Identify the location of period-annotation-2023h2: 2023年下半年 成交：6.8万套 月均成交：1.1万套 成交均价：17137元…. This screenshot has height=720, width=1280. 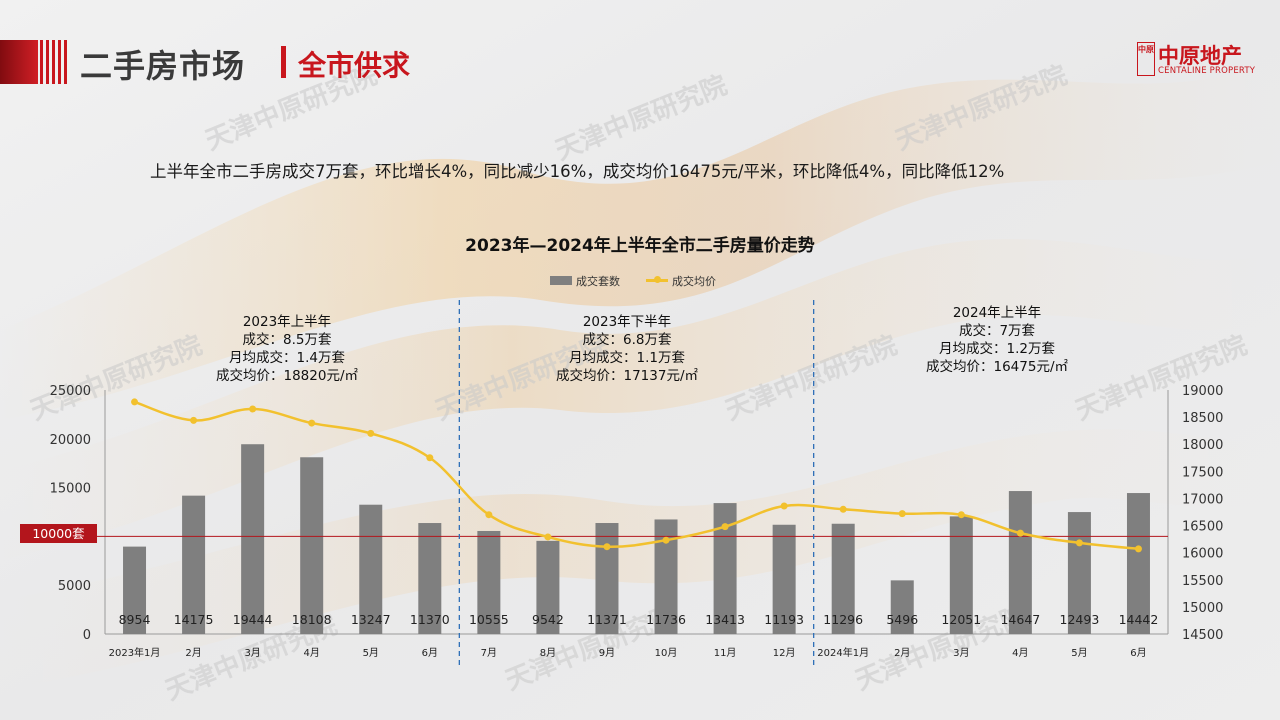
(627, 349).